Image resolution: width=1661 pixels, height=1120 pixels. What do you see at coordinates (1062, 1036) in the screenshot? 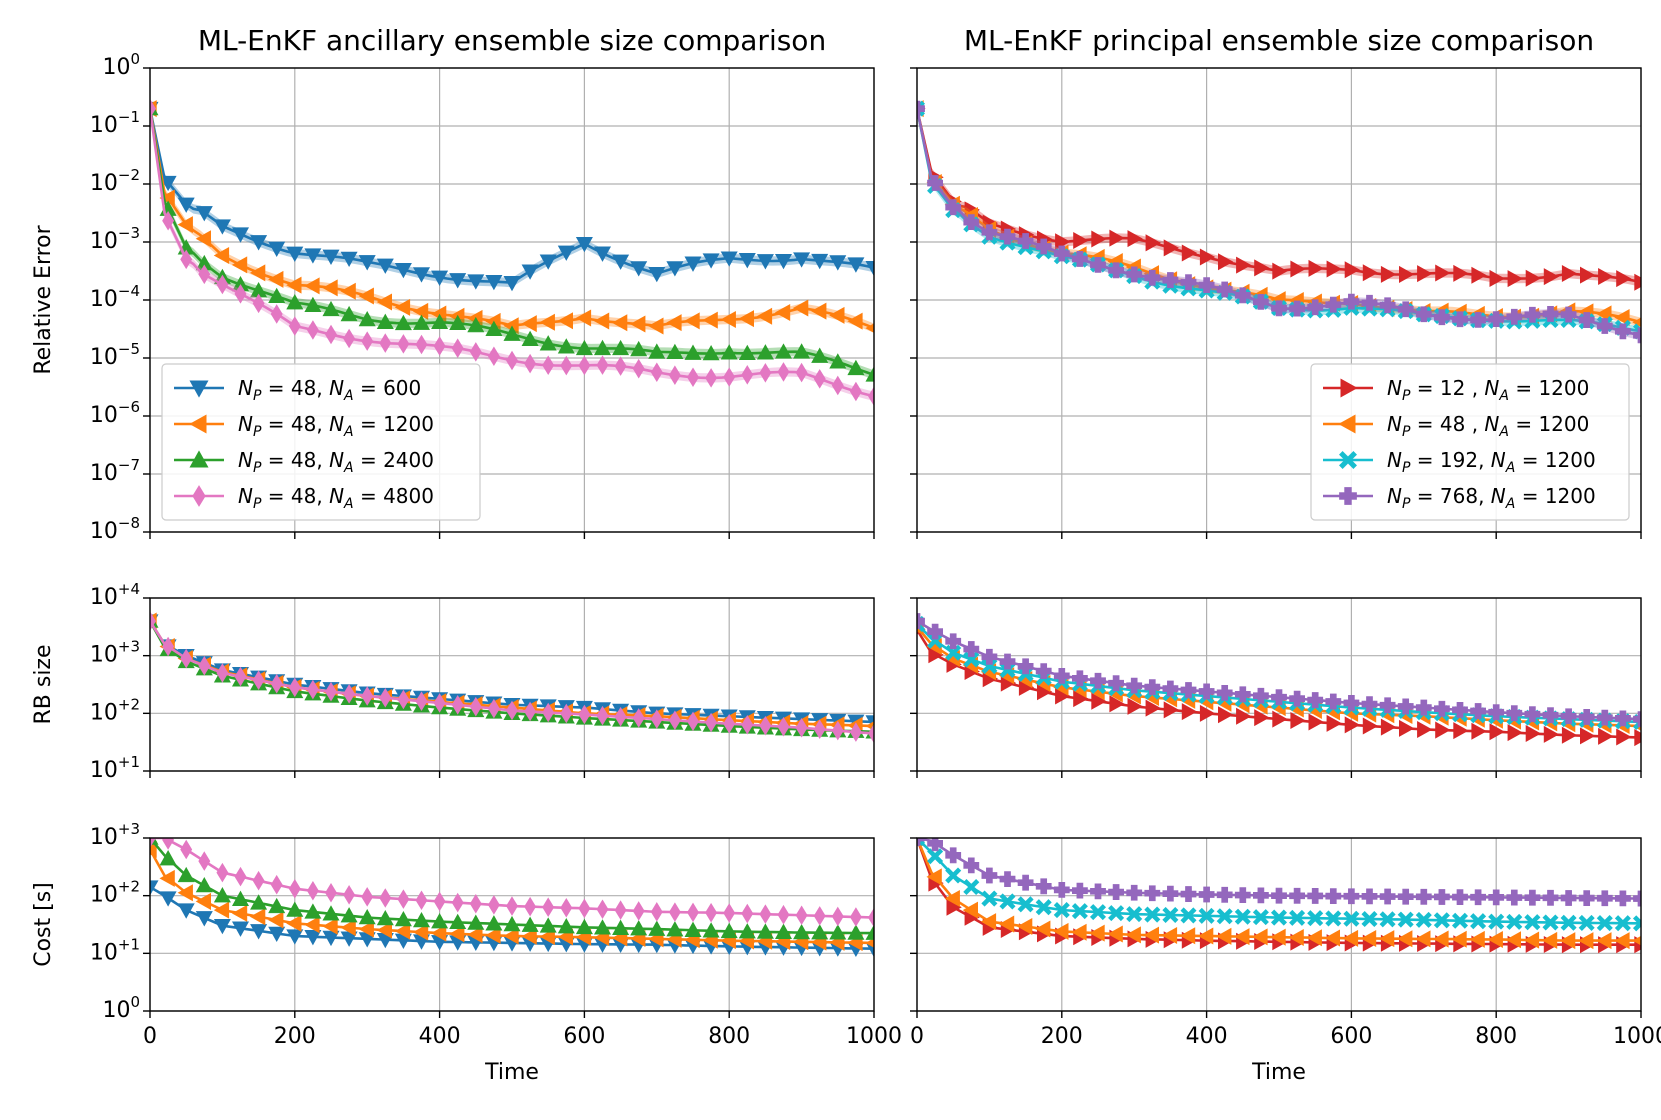
I see `x-tick-label: 200` at bounding box center [1062, 1036].